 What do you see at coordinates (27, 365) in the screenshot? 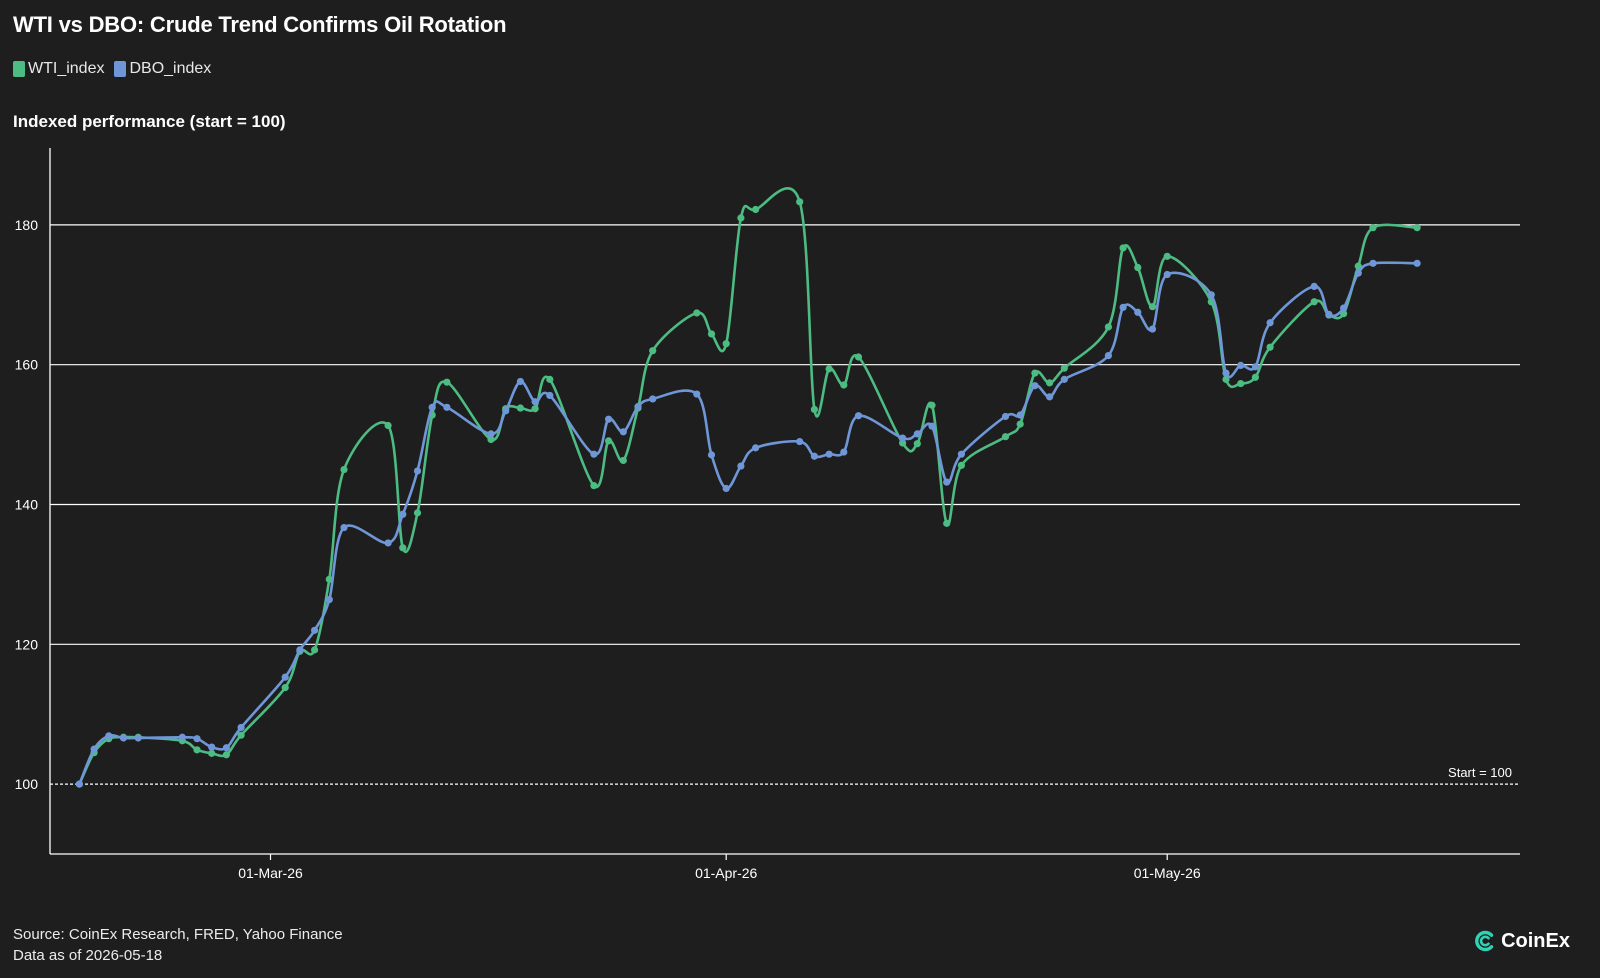
I see `y-tick-label: 160` at bounding box center [27, 365].